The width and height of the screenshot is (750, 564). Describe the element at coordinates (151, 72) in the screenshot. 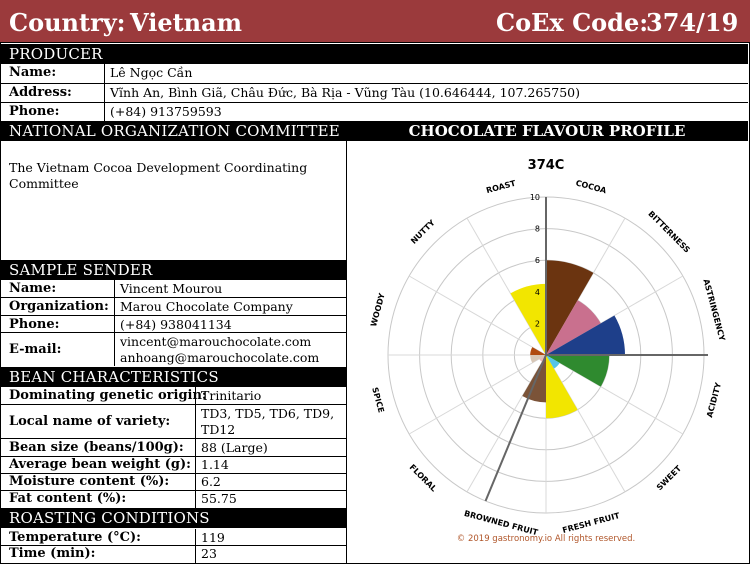

I see `producer-name: Lê Ngọc Cần` at that location.